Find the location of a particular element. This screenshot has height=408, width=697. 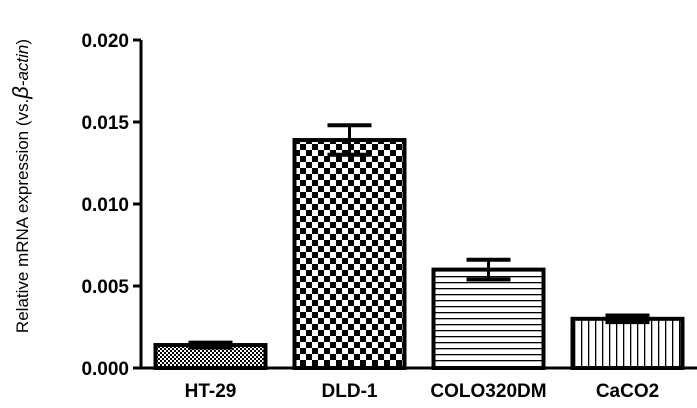

y-axis-title-part-4: ) is located at coordinates (22, 42).